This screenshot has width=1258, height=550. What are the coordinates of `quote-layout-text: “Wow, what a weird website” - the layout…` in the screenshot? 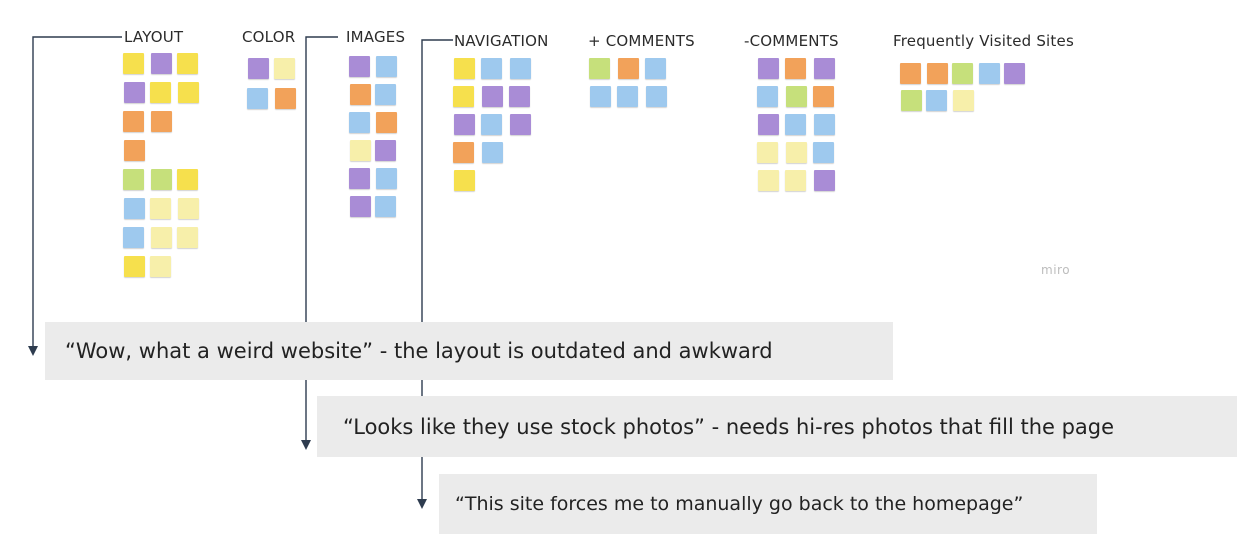 It's located at (419, 351).